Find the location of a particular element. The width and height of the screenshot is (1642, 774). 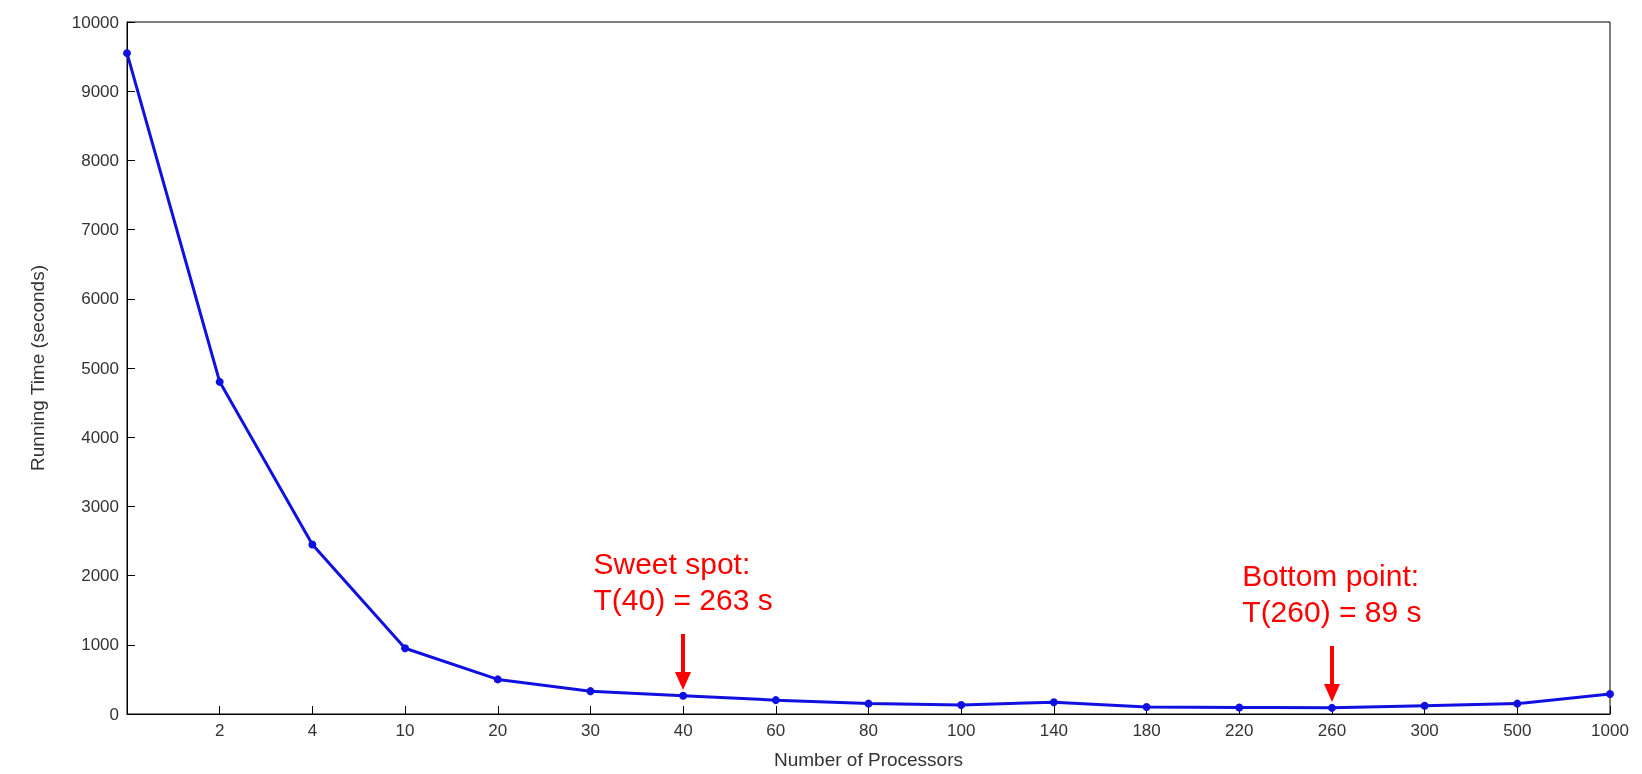

x-tick-label: 10 is located at coordinates (405, 730).